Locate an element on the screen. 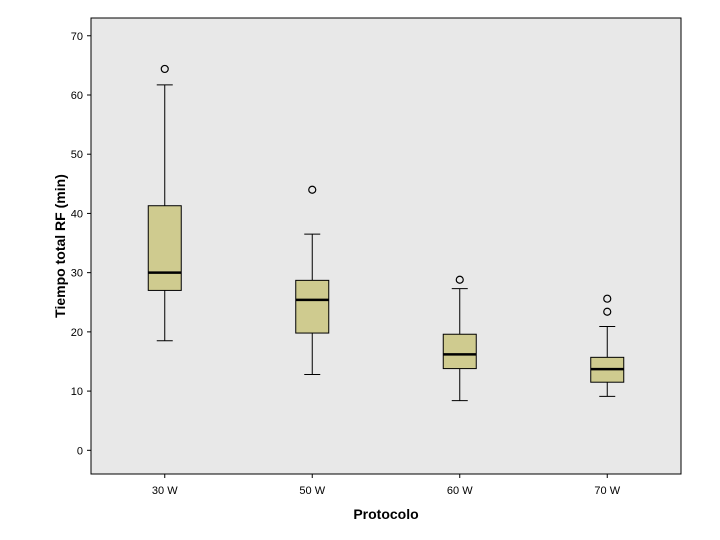 Image resolution: width=720 pixels, height=540 pixels. x-tick-label: 50 W is located at coordinates (312, 491).